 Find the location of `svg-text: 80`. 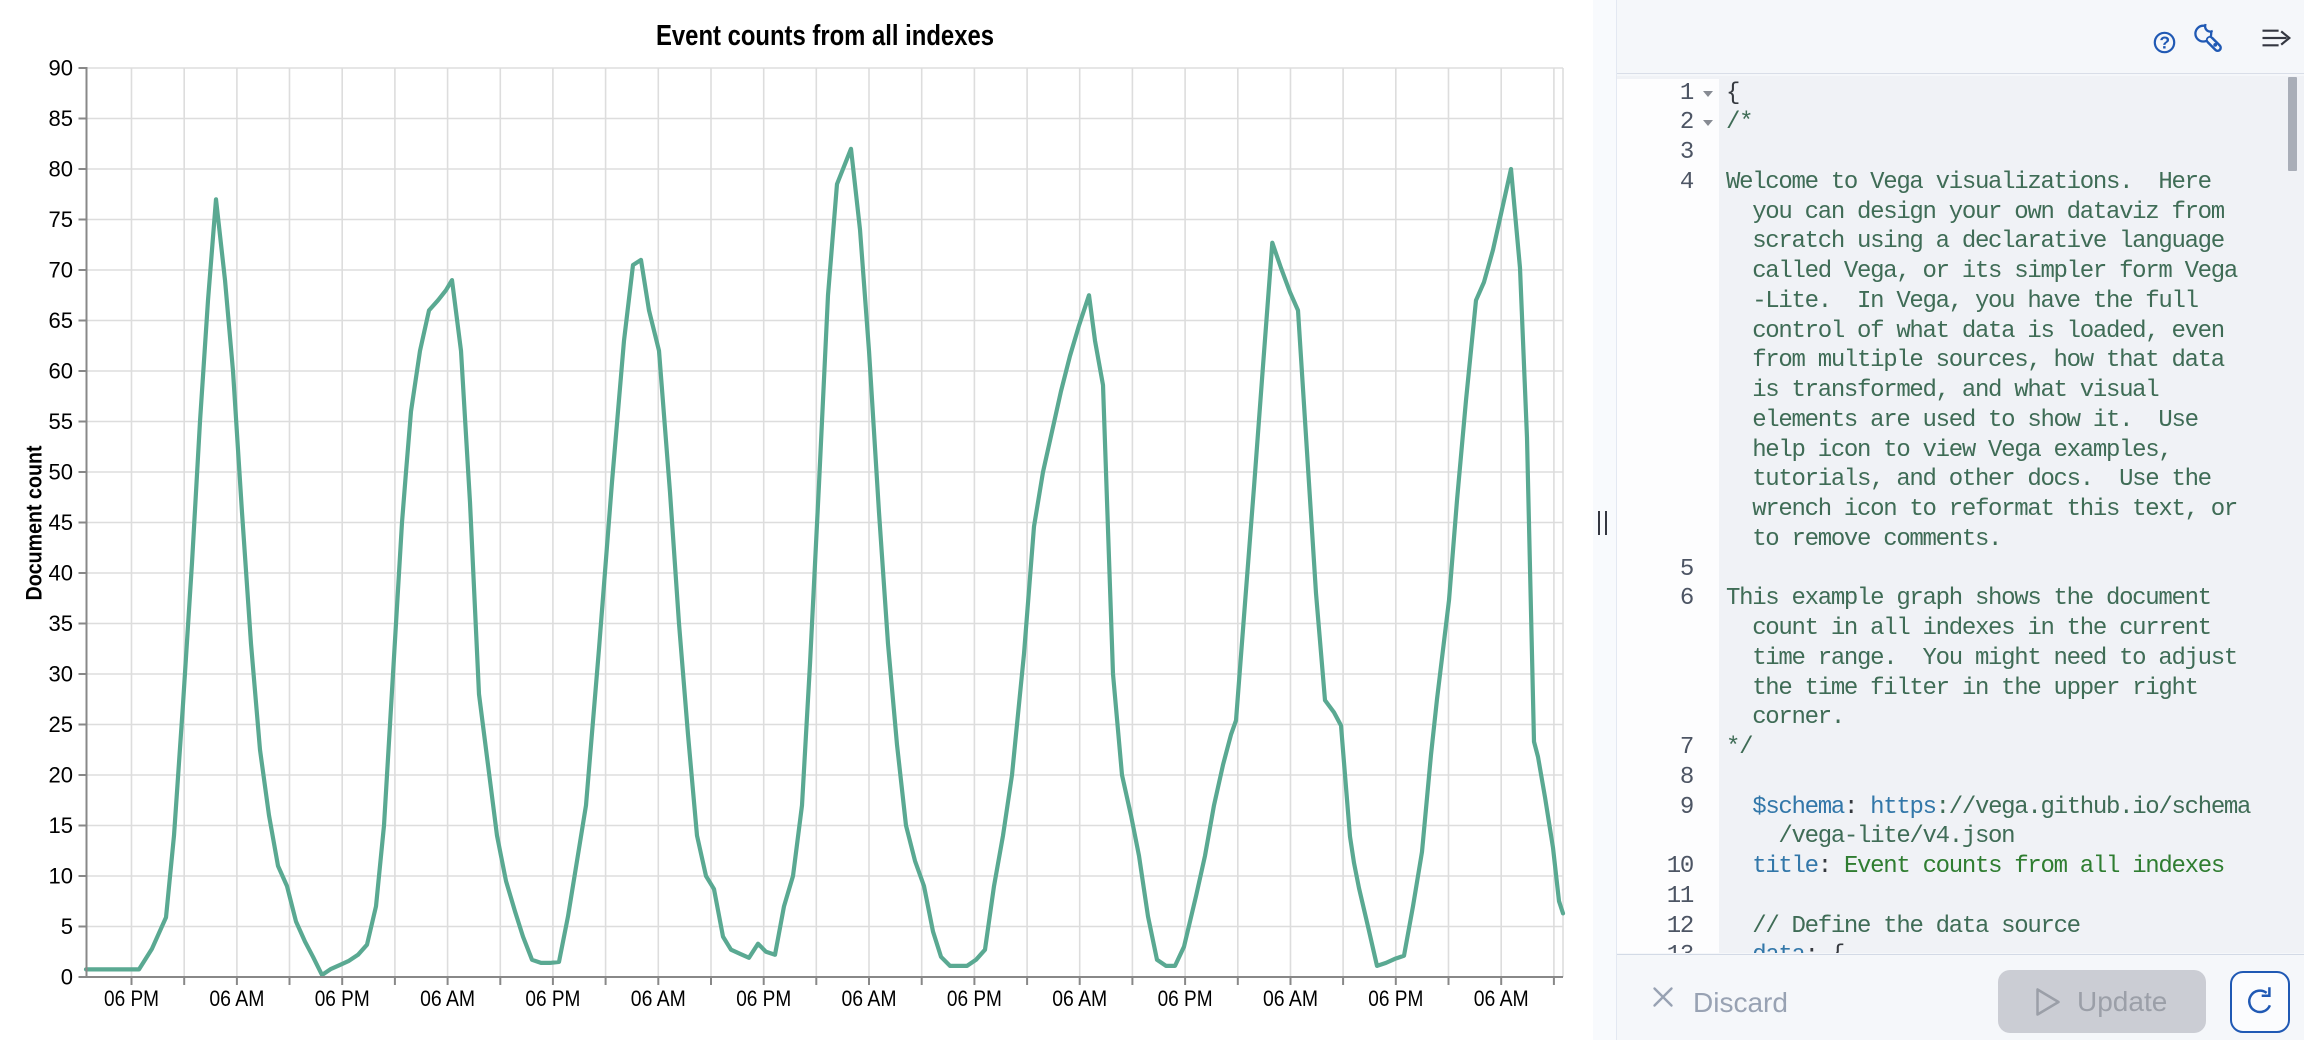

svg-text: 80 is located at coordinates (61, 169).